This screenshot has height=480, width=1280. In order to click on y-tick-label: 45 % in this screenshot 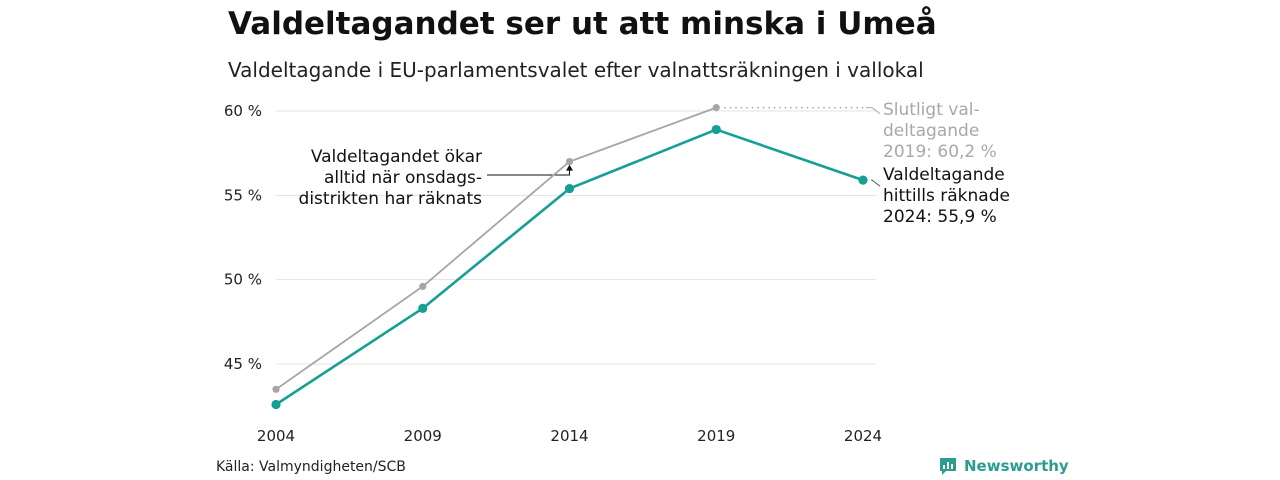, I will do `click(243, 364)`.